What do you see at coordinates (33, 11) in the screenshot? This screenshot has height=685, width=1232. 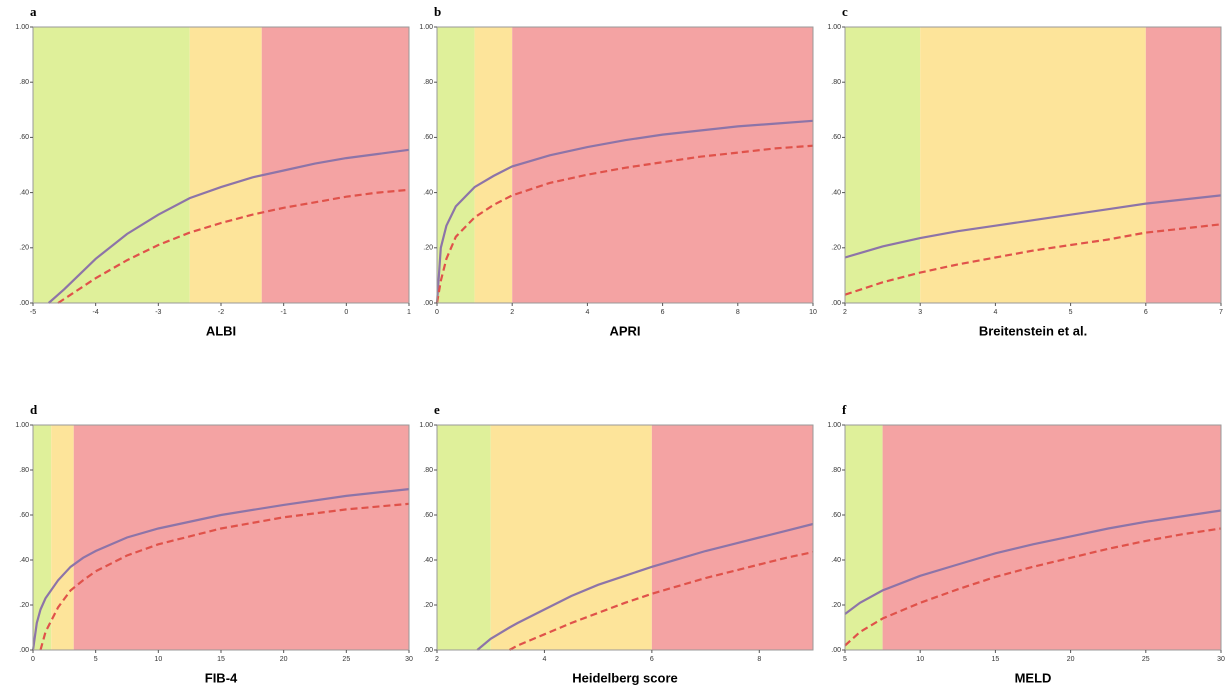 I see `panel-label: a` at bounding box center [33, 11].